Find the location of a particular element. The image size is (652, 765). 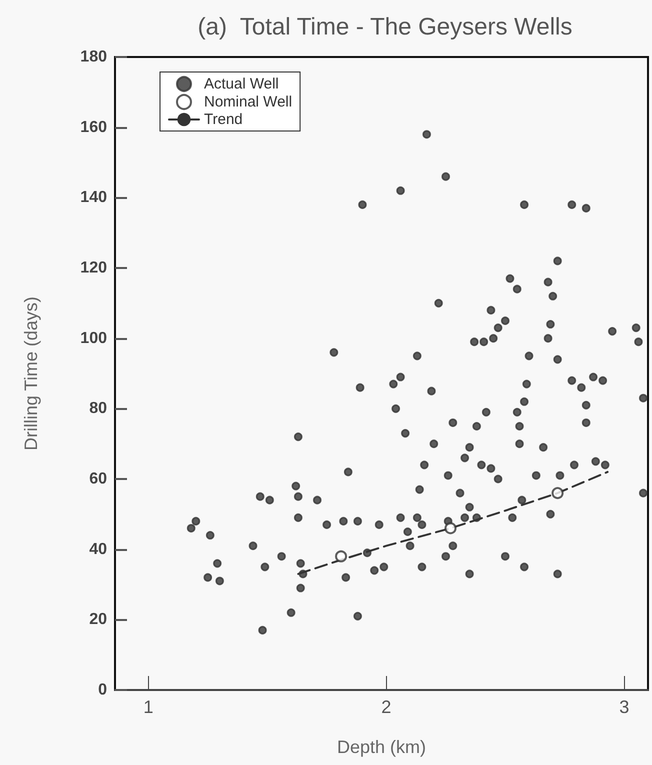

legend-label: Nominal Well is located at coordinates (248, 102).